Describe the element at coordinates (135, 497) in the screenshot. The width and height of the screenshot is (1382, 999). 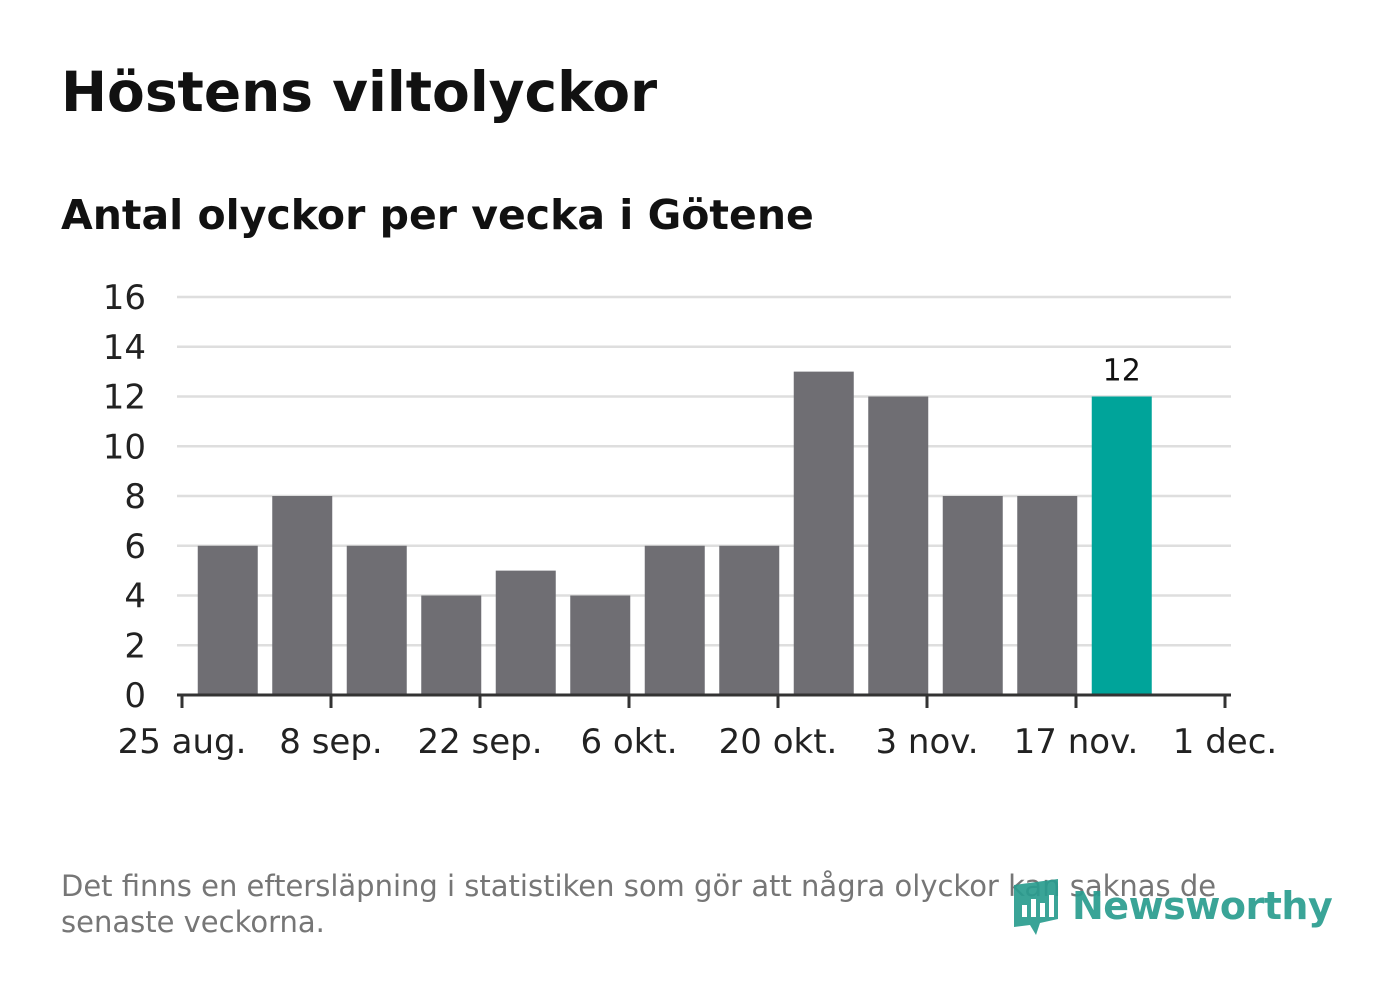
I see `y-tick-label: 8` at that location.